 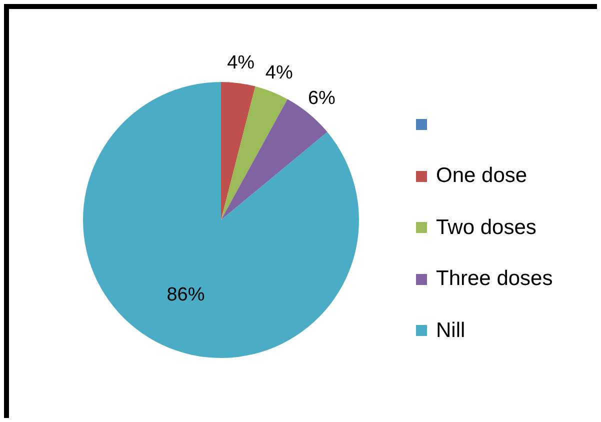 What do you see at coordinates (322, 98) in the screenshot?
I see `data-label: 6%` at bounding box center [322, 98].